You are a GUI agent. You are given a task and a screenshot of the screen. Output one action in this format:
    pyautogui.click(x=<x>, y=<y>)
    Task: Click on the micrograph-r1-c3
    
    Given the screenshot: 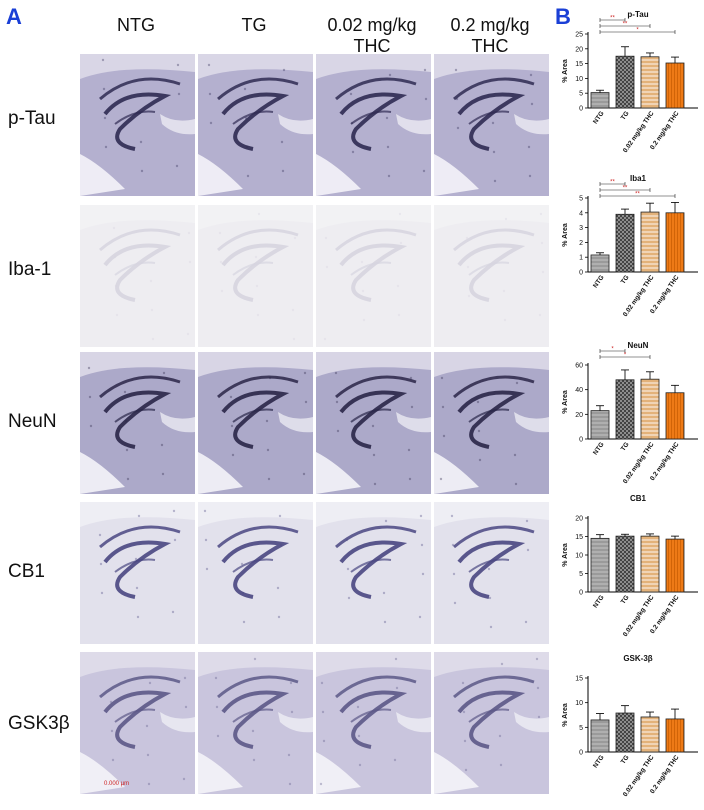 What is the action you would take?
    pyautogui.click(x=373, y=125)
    